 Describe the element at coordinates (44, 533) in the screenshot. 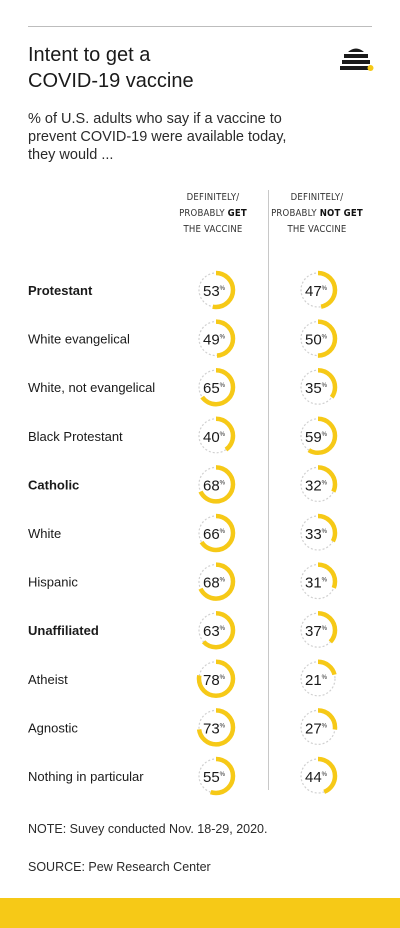

I see `row-label: White` at that location.